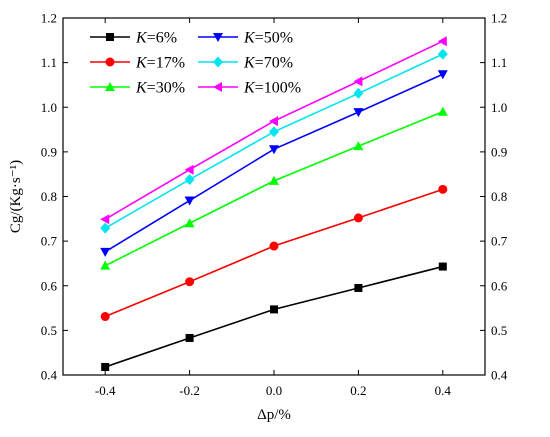  I want to click on legend-item: K=50%, so click(245, 38).